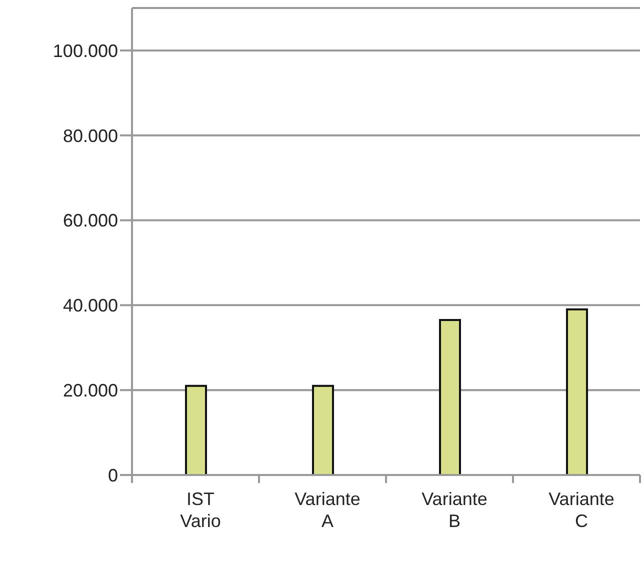  What do you see at coordinates (200, 510) in the screenshot?
I see `x-tick-label: IST Vario` at bounding box center [200, 510].